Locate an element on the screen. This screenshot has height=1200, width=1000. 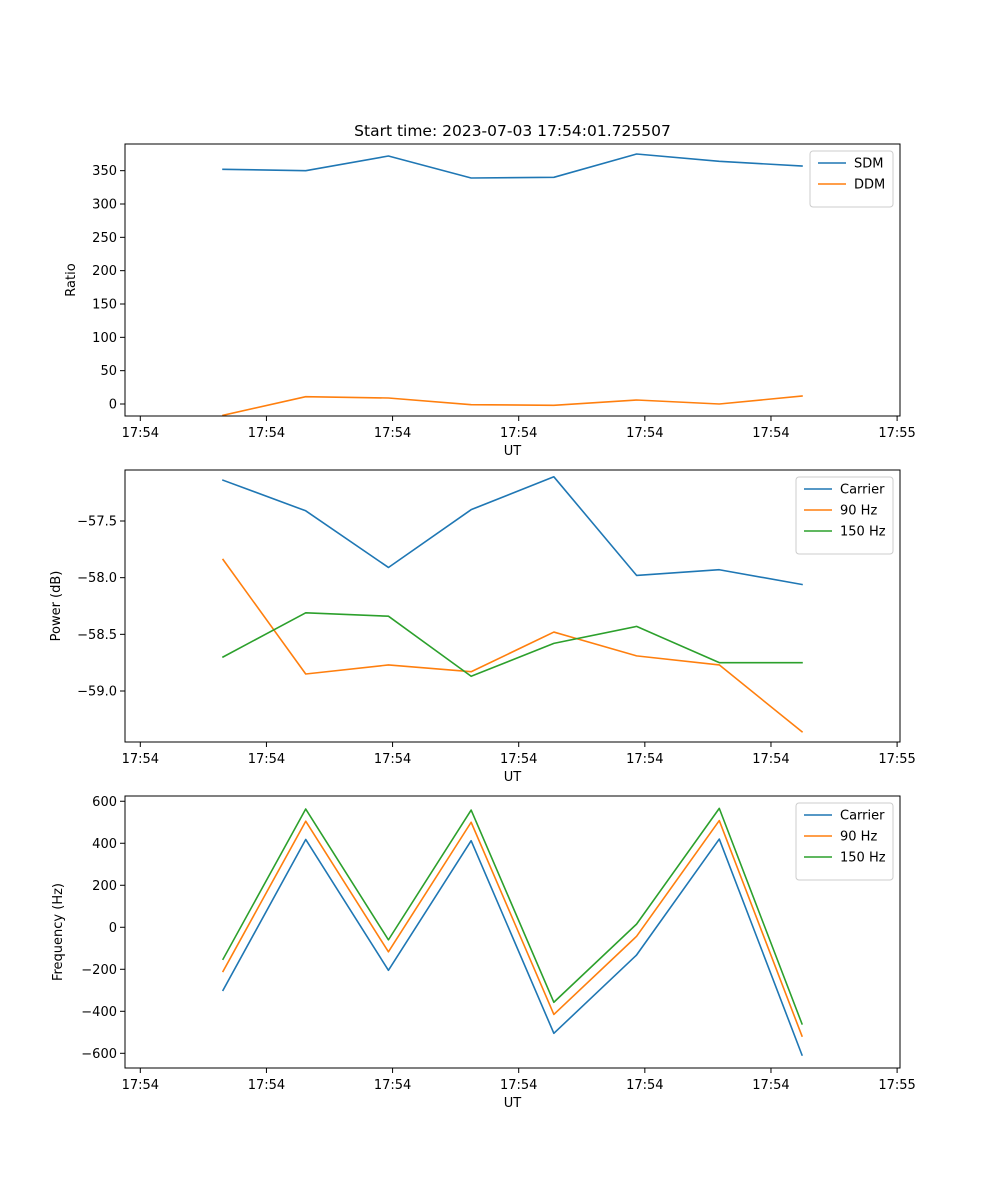
y-tick-label: 600 is located at coordinates (104, 802).